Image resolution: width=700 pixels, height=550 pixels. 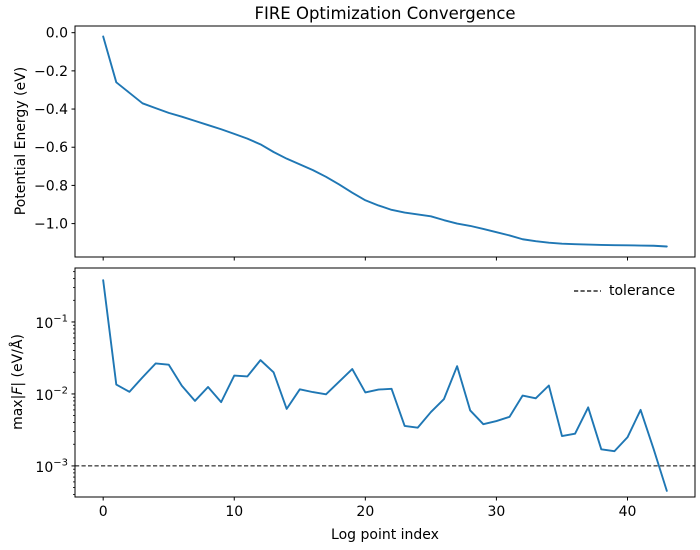 What do you see at coordinates (51, 322) in the screenshot?
I see `svg-text: 10⁻¹` at bounding box center [51, 322].